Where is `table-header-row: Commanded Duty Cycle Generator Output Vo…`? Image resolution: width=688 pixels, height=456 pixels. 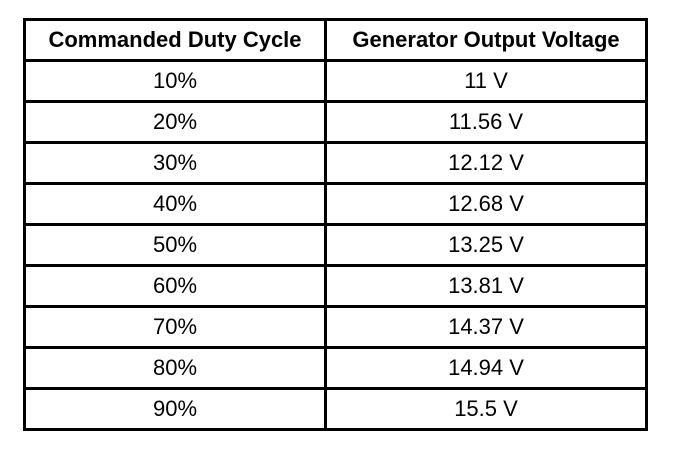 table-header-row: Commanded Duty Cycle Generator Output Vo… is located at coordinates (335, 40).